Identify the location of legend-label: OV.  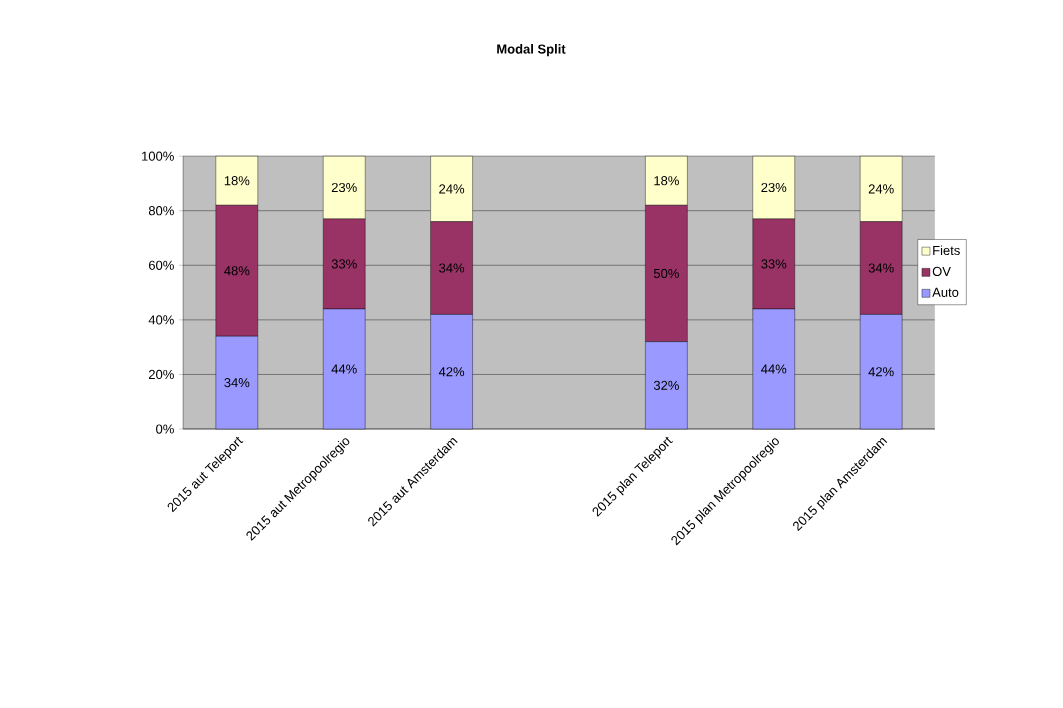
(941, 271).